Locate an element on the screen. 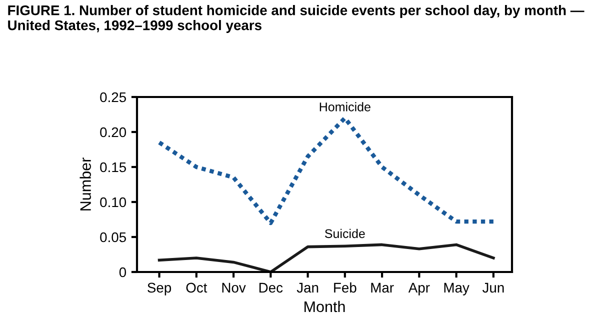 Image resolution: width=606 pixels, height=336 pixels. x-tick-label: Jun is located at coordinates (493, 287).